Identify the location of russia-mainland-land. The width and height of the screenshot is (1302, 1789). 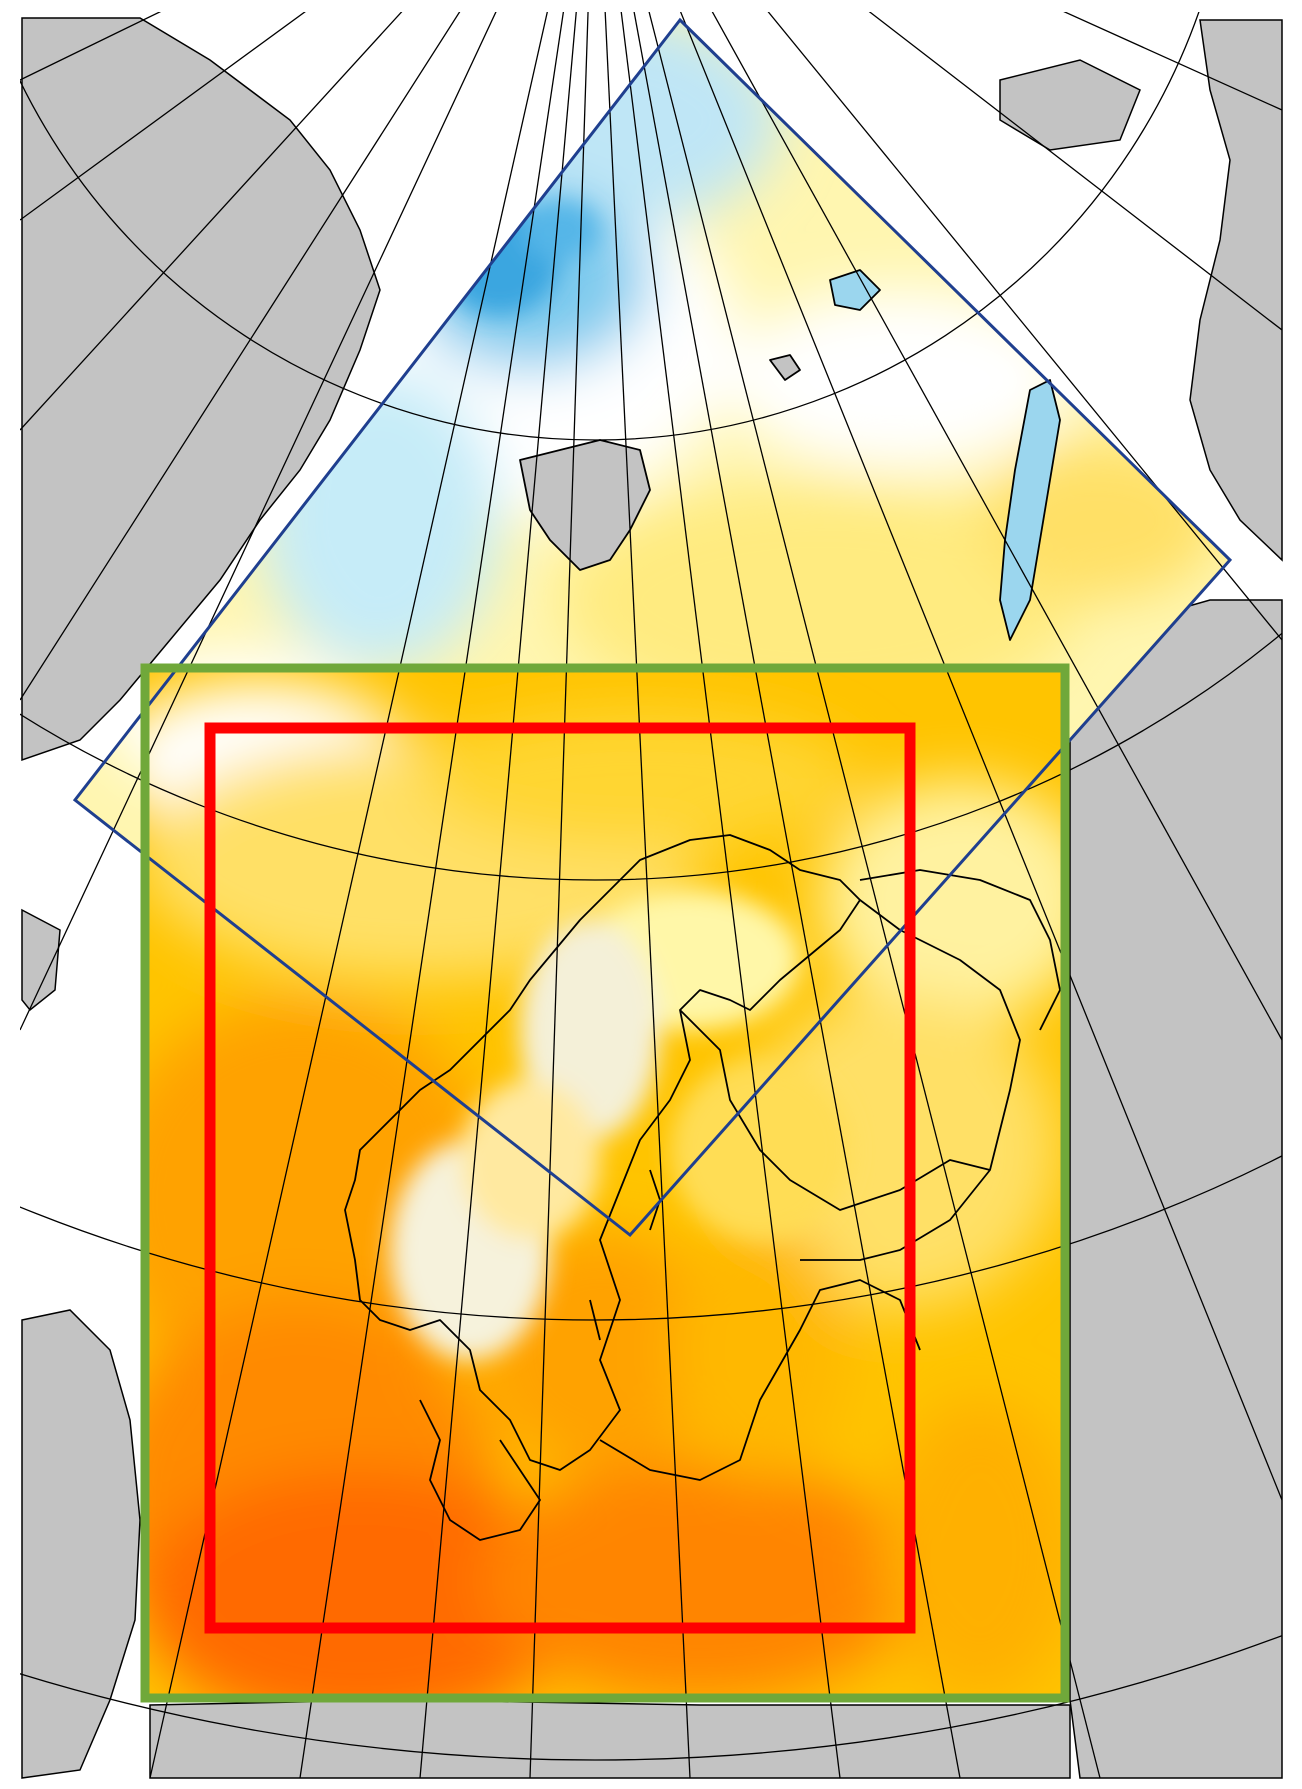
(1176, 1189).